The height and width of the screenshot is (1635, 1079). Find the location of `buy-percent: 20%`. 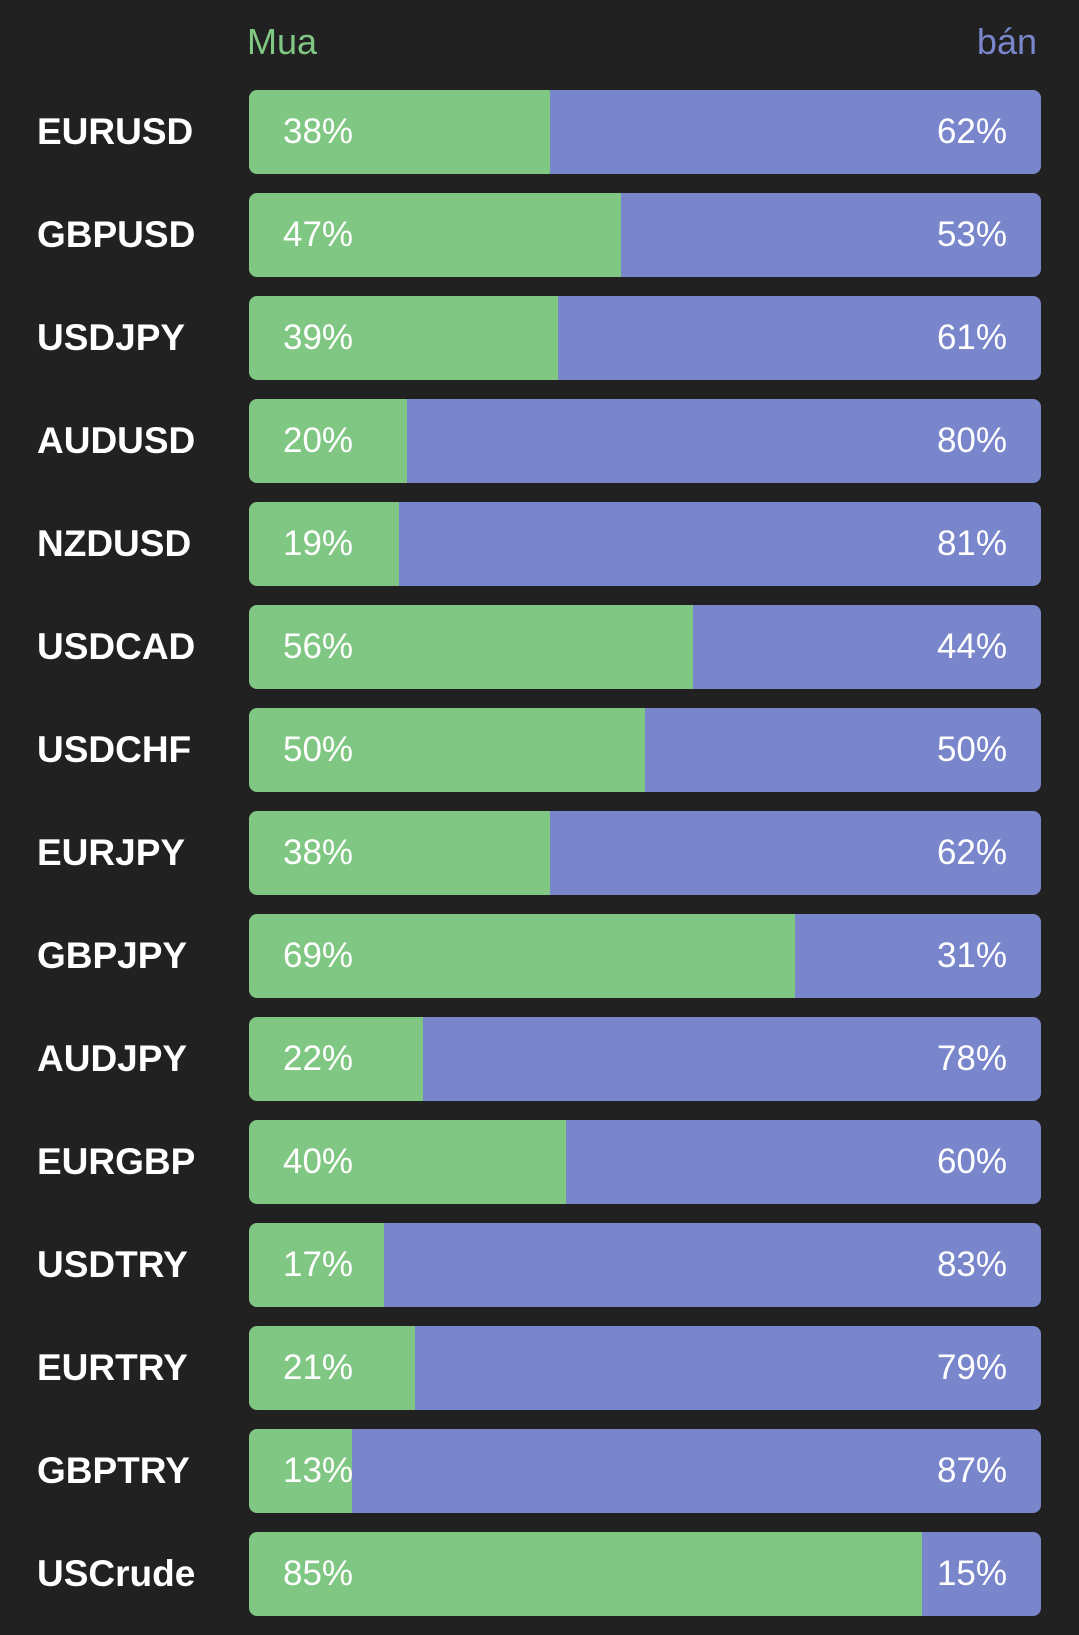

buy-percent: 20% is located at coordinates (318, 440).